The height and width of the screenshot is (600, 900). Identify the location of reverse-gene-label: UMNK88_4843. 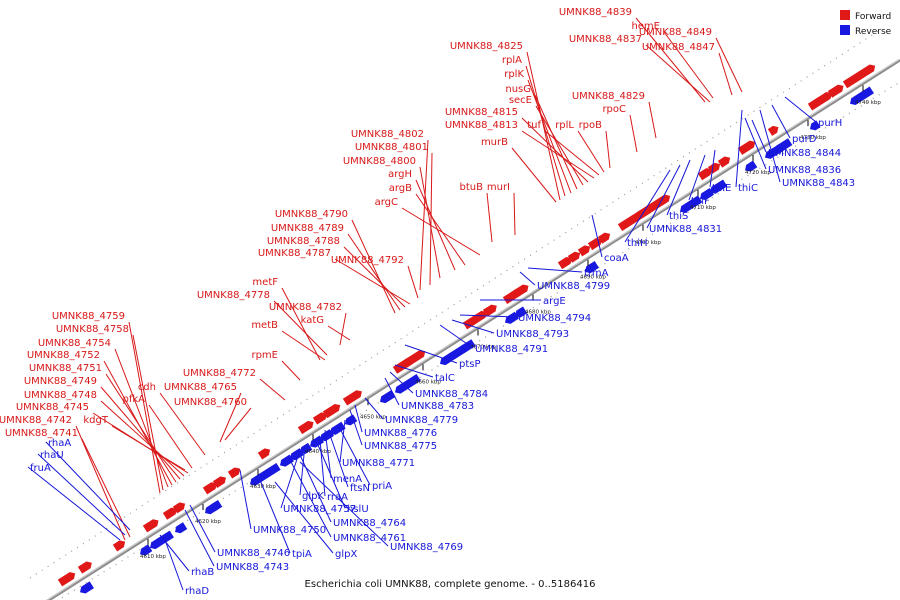
(818, 183).